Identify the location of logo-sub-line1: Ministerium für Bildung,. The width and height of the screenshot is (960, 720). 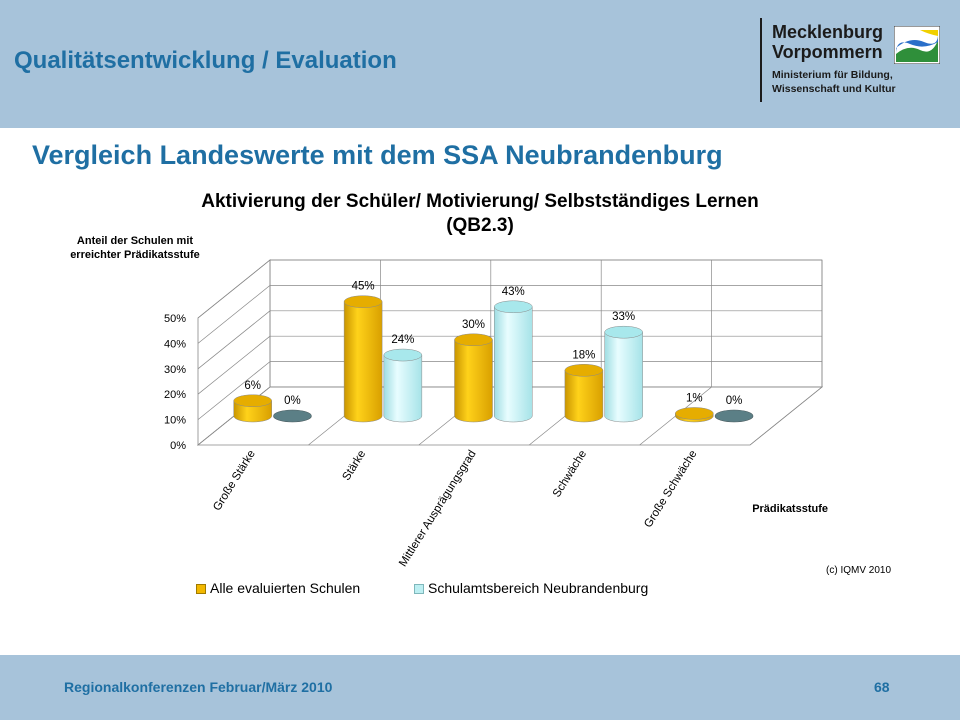
(832, 75).